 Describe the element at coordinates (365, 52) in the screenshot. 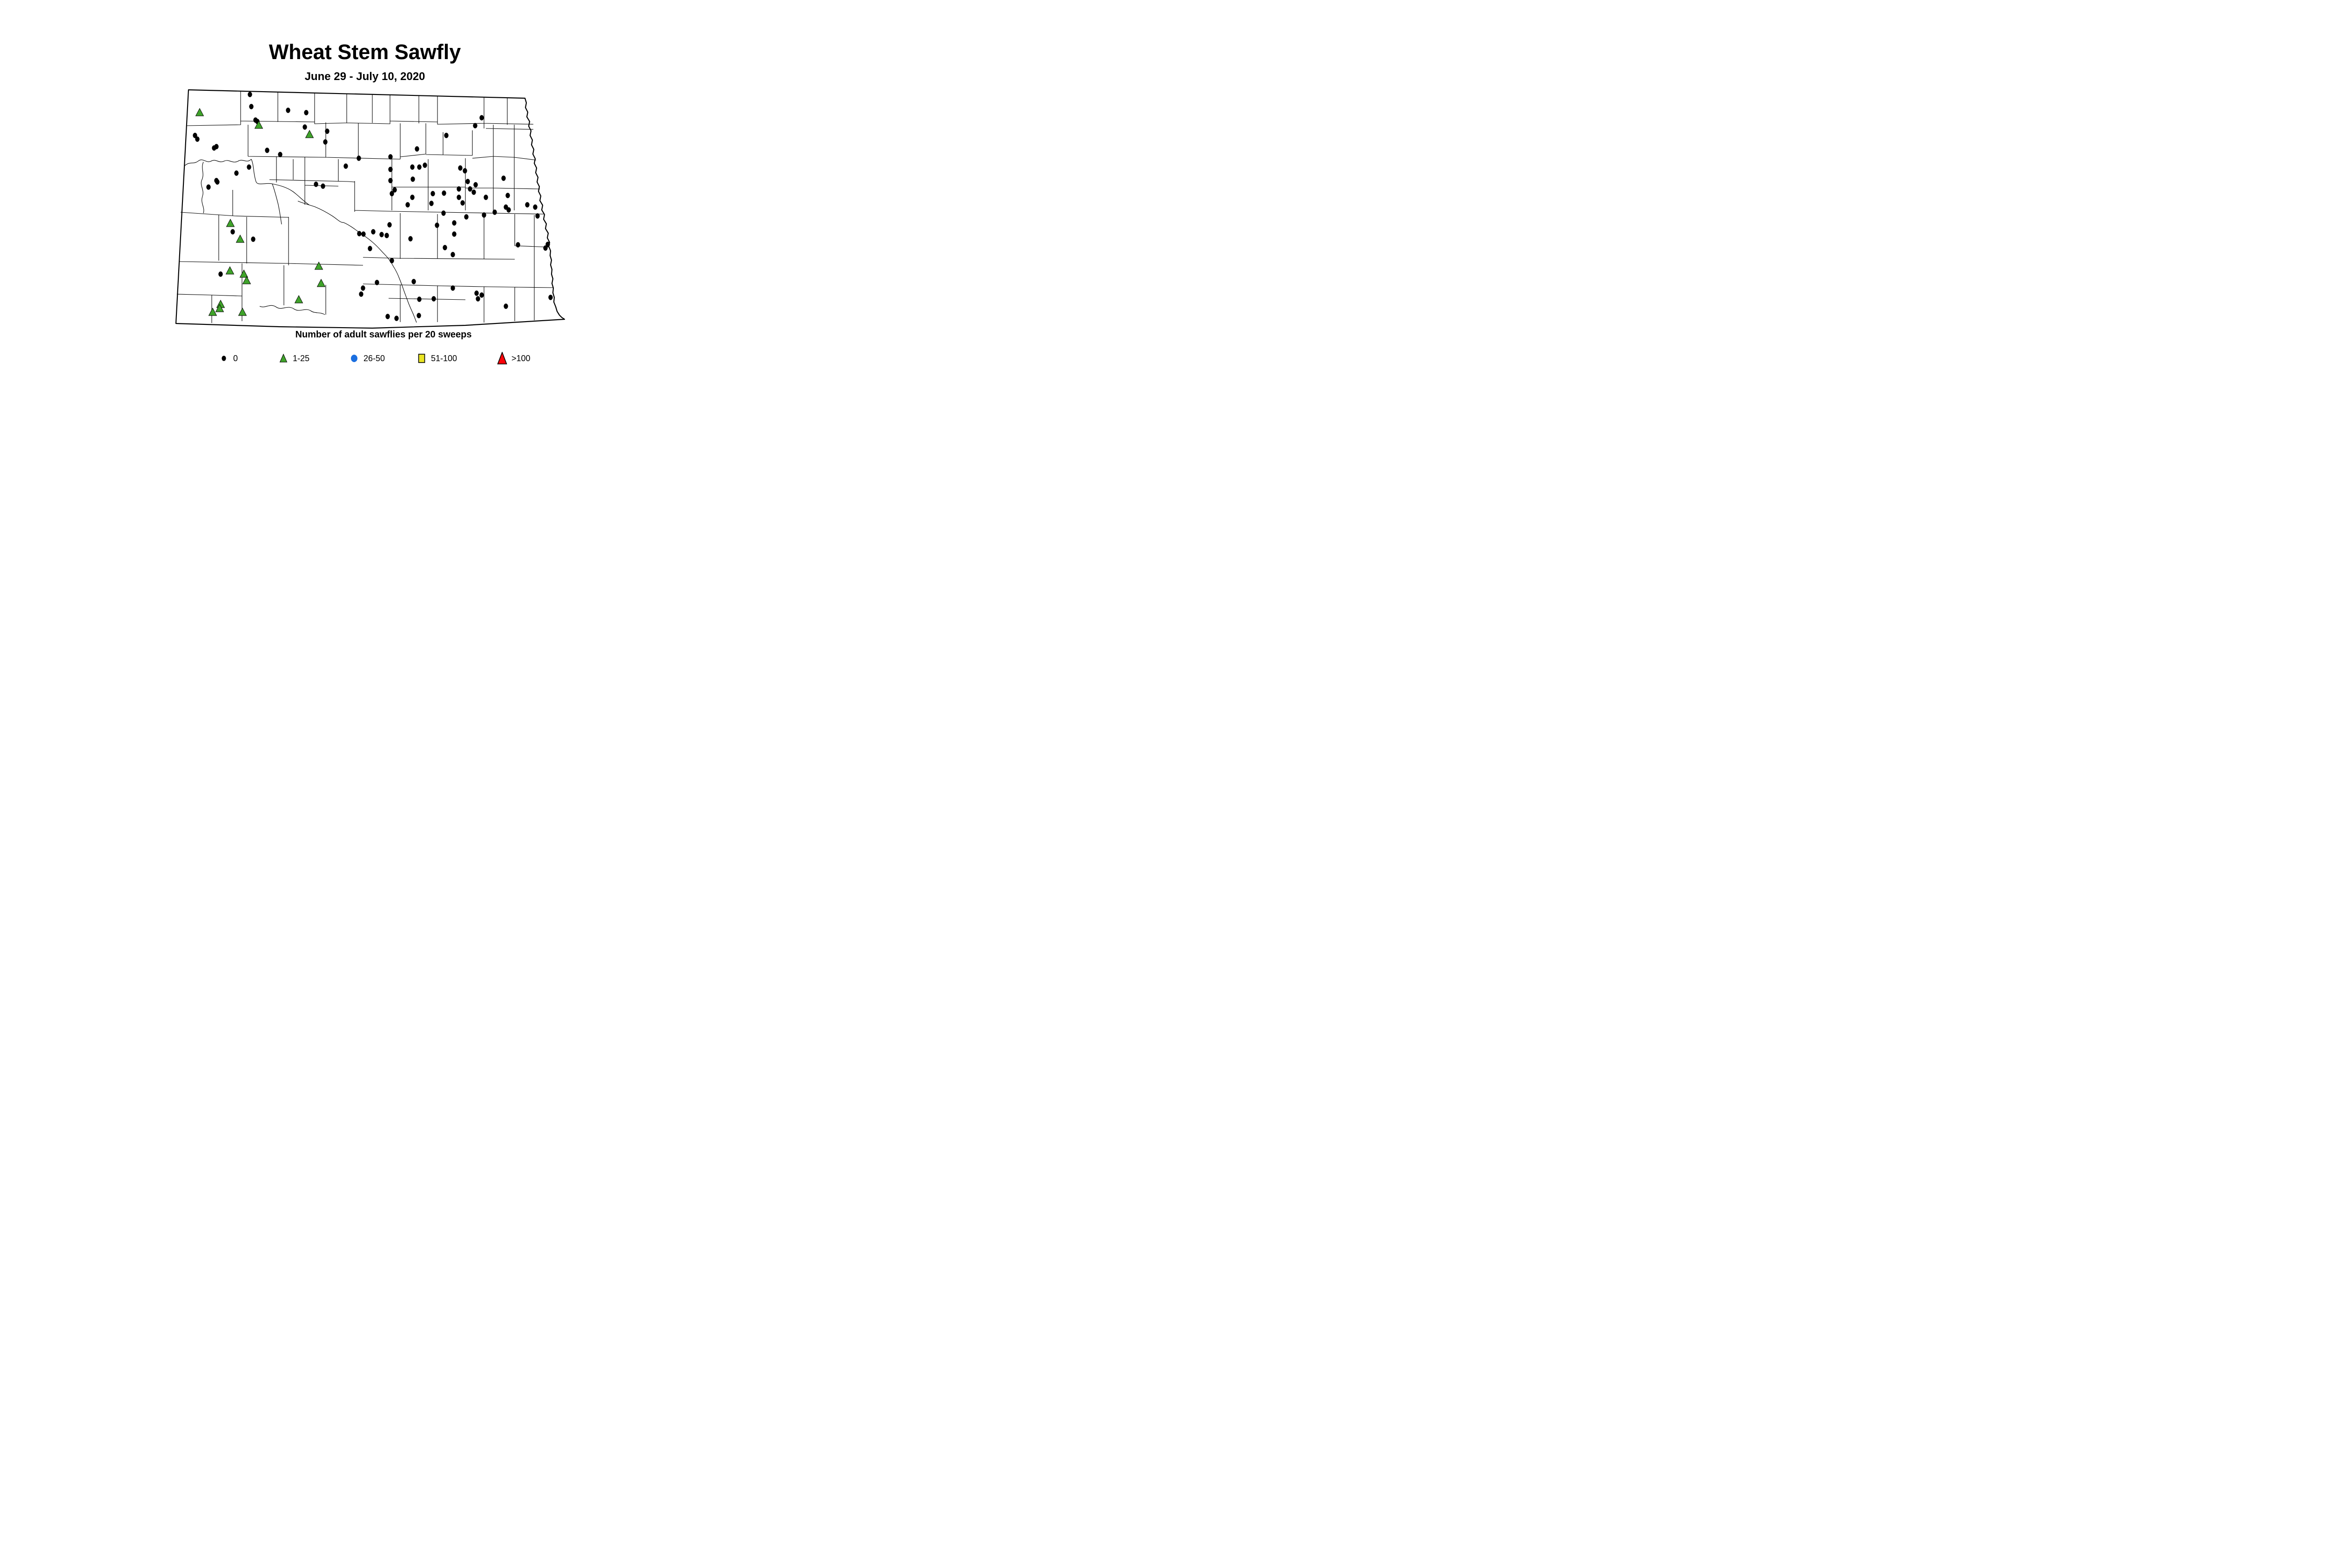

I see `page-title: Wheat Stem Sawfly` at that location.